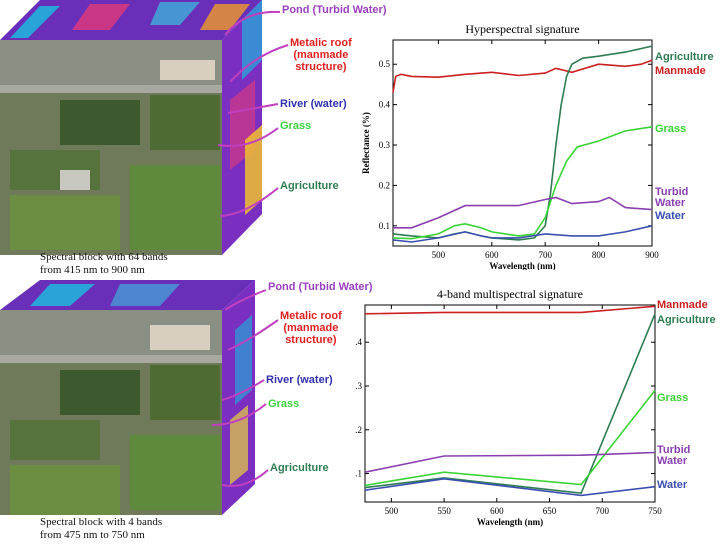  Describe the element at coordinates (671, 129) in the screenshot. I see `series-label-grass: Grass` at that location.